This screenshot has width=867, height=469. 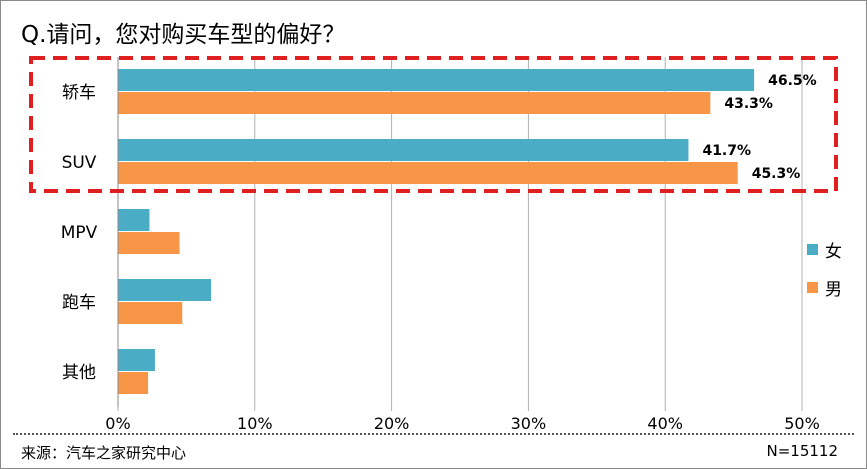 What do you see at coordinates (104, 453) in the screenshot?
I see `source-note: 来源：汽车之家研究中心` at bounding box center [104, 453].